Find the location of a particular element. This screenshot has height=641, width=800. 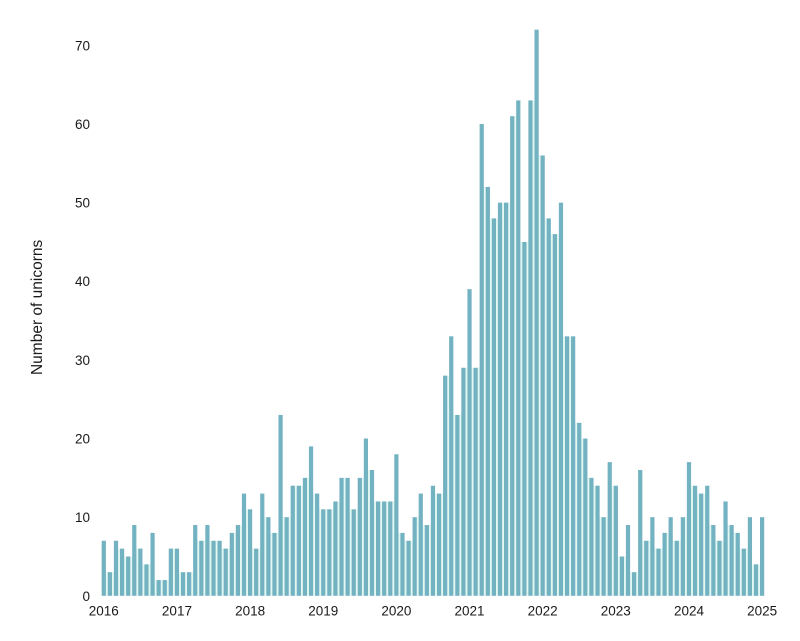

svg-text: 60 is located at coordinates (82, 124).